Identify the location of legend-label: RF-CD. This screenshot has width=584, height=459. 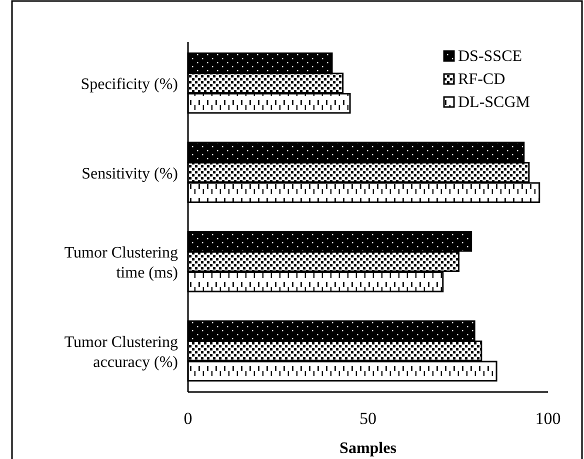
(482, 79).